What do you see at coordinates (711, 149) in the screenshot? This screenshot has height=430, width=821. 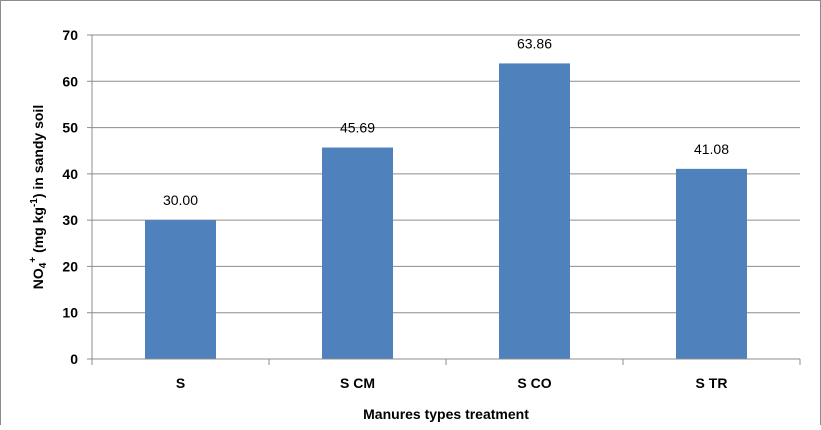 I see `data-label: 41.08` at bounding box center [711, 149].